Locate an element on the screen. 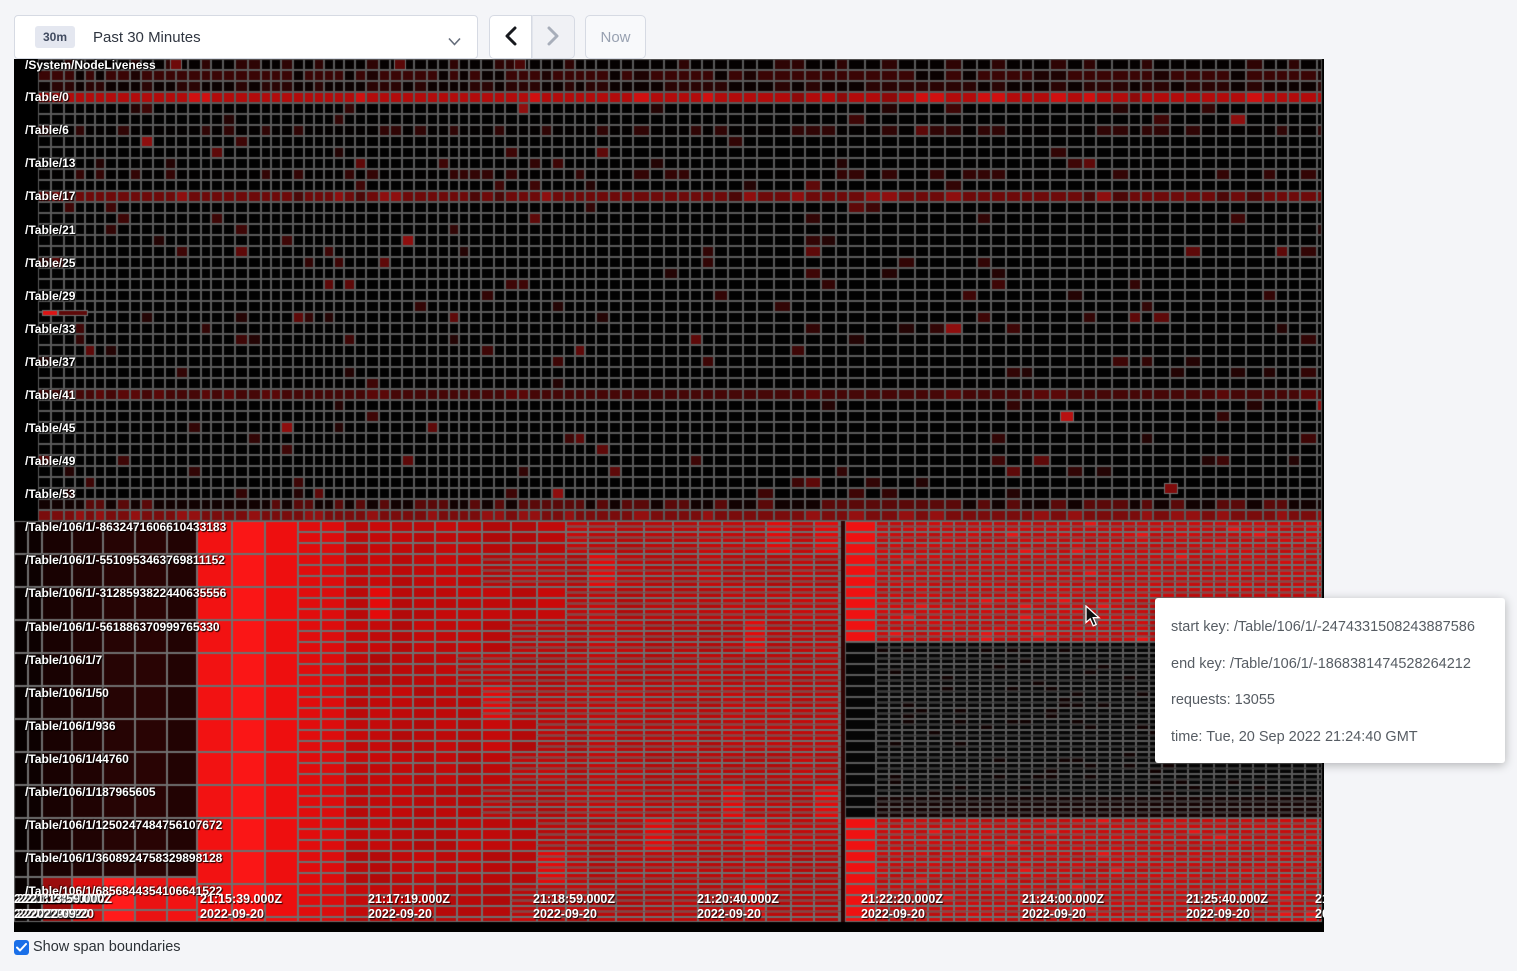 The height and width of the screenshot is (971, 1517). chevron-left-icon is located at coordinates (510, 37).